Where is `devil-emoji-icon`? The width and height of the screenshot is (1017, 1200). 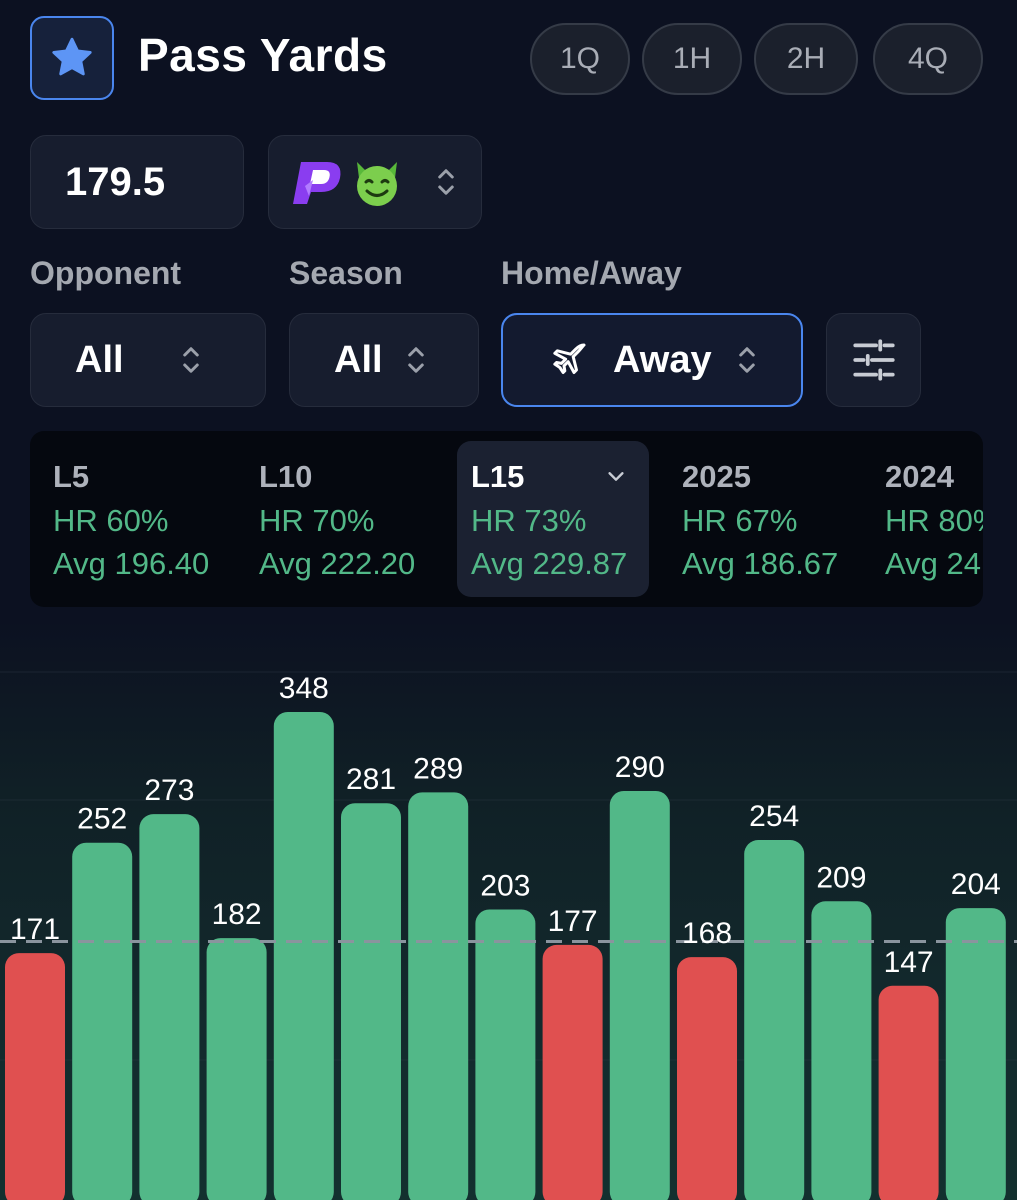 devil-emoji-icon is located at coordinates (377, 184).